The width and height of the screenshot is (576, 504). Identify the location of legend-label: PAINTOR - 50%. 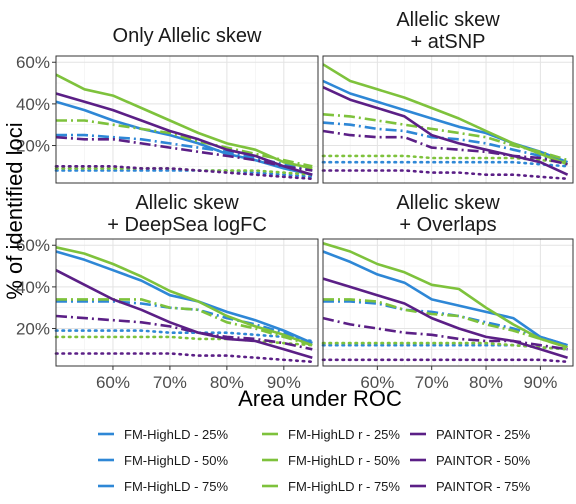
(483, 460).